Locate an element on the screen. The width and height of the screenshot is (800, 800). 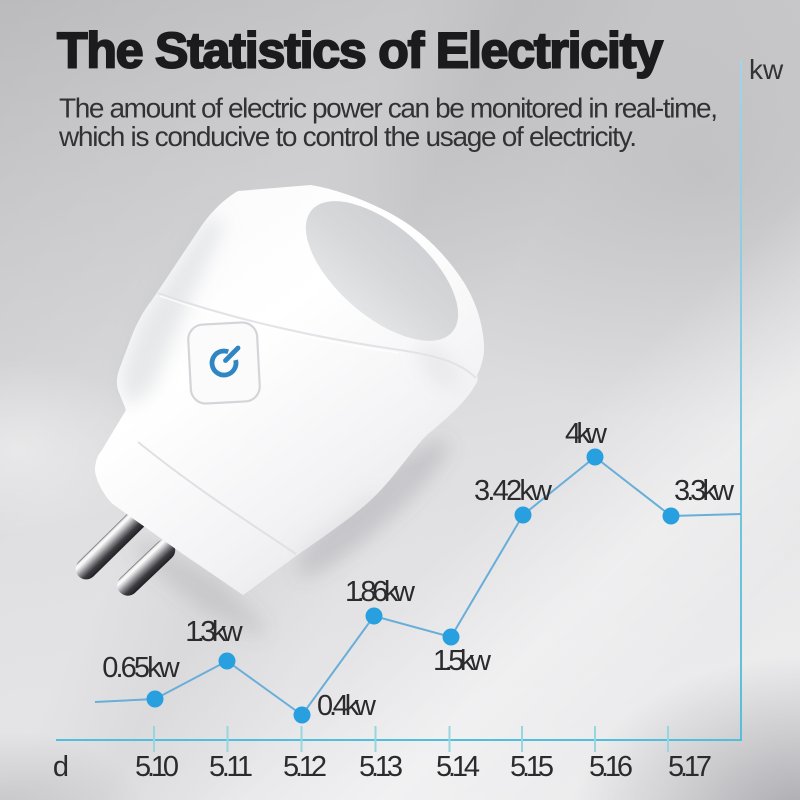
svg-text: 1.5kw is located at coordinates (462, 661).